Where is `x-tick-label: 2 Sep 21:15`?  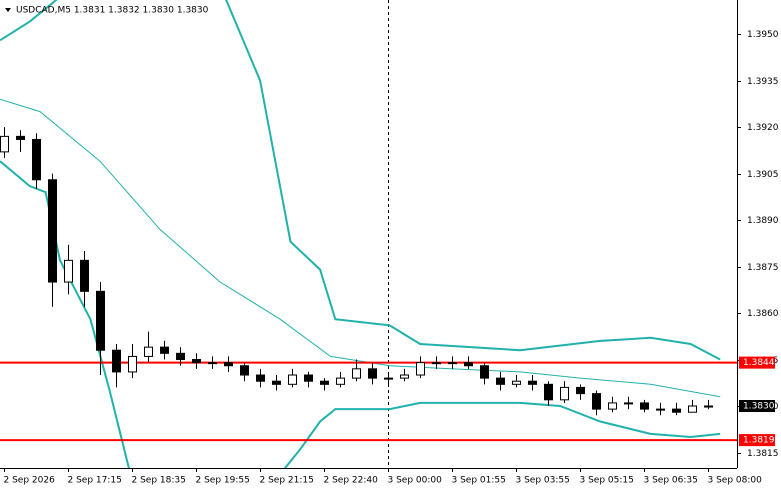 x-tick-label: 2 Sep 21:15 is located at coordinates (287, 481).